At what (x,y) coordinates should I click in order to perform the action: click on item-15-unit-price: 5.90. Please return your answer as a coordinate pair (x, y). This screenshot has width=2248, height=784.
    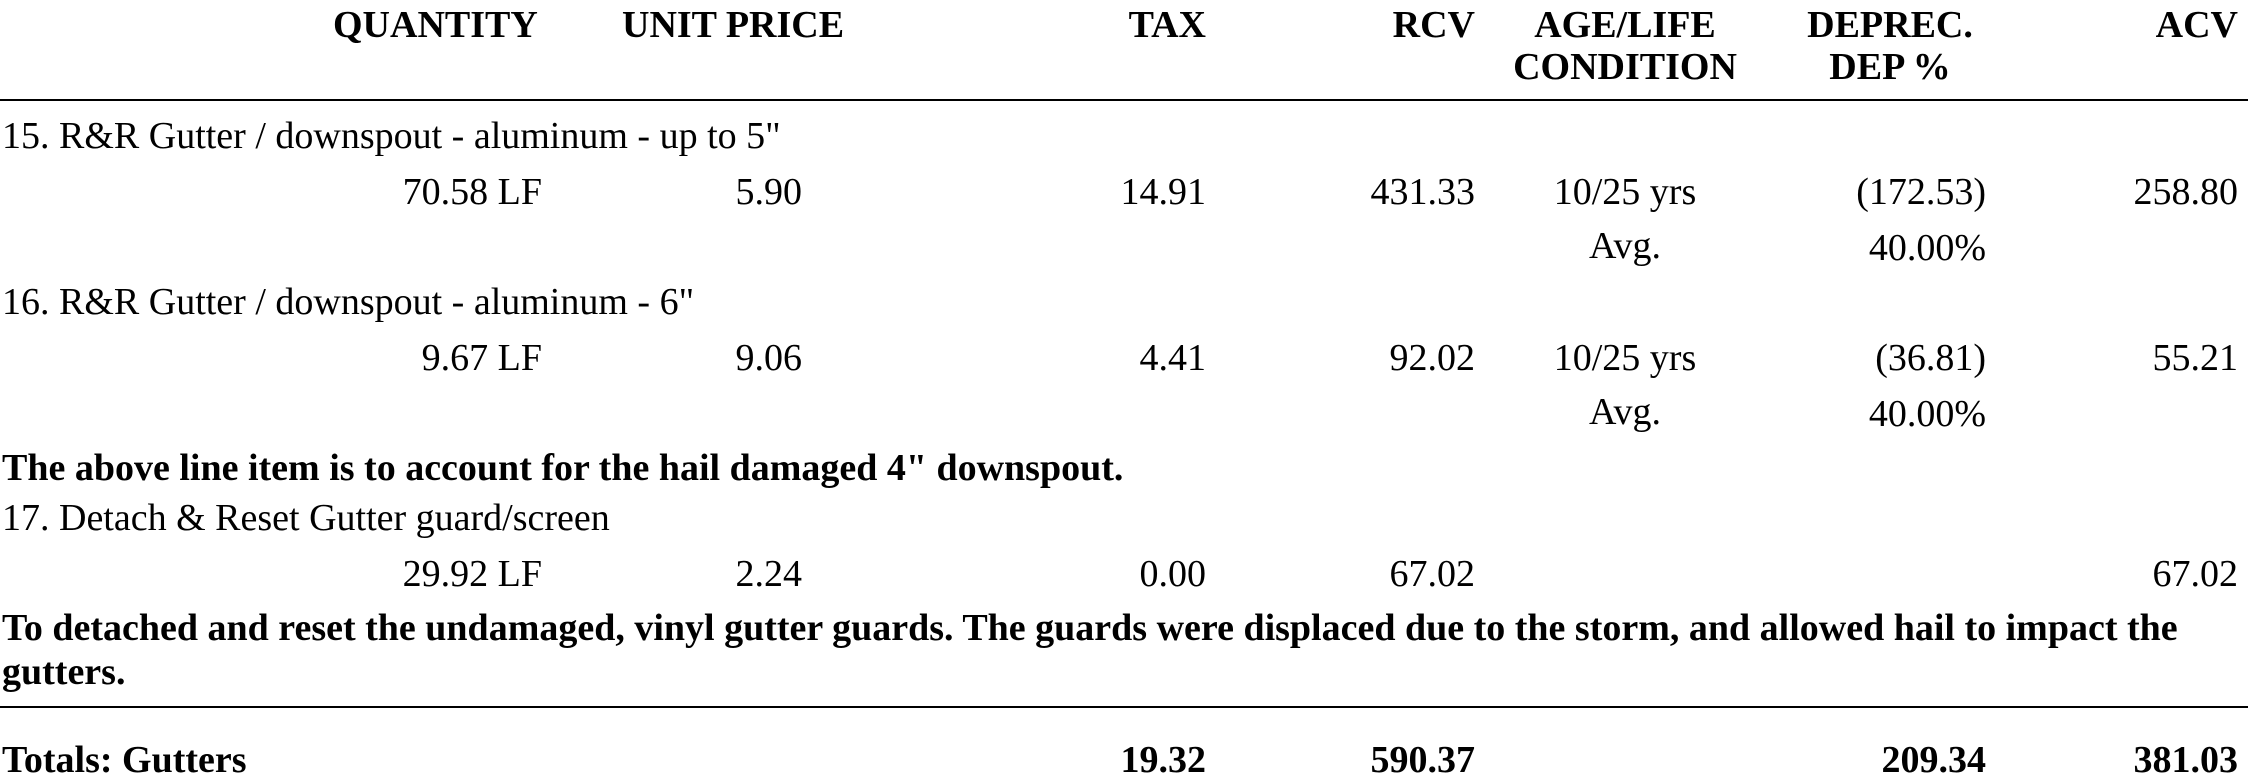
    Looking at the image, I should click on (769, 192).